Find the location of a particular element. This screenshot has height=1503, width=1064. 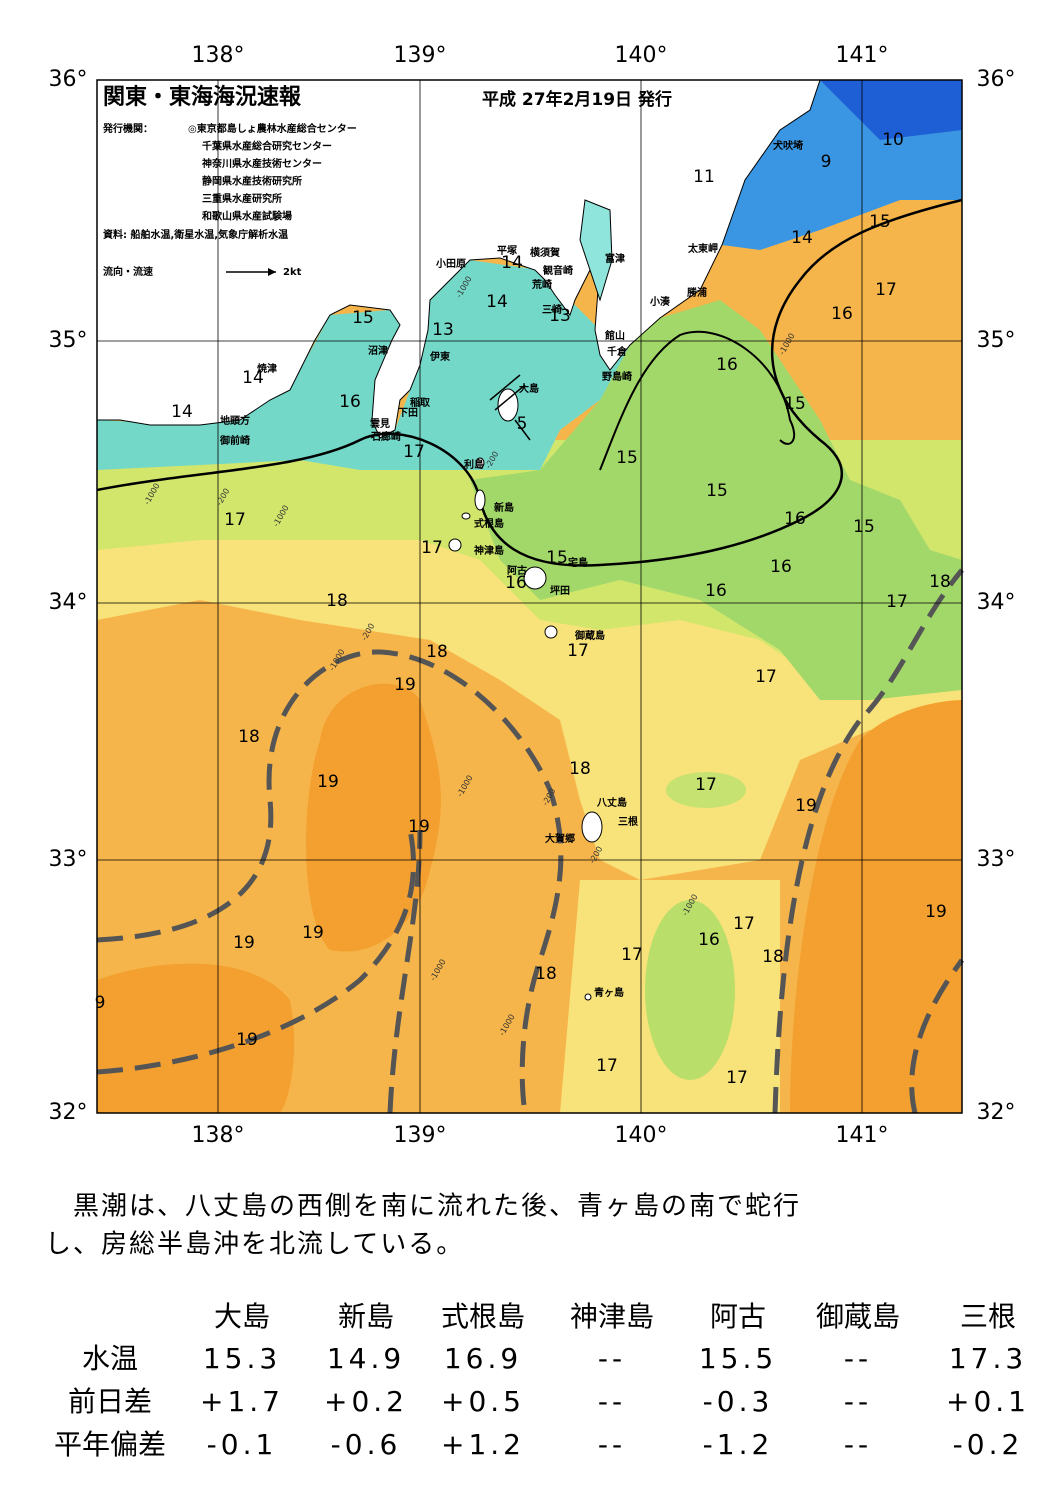

sea-deep-blue is located at coordinates (891, 110).